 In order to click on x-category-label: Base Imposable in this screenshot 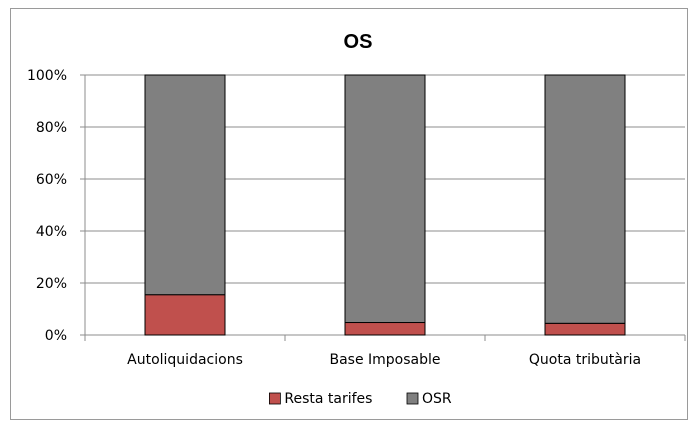, I will do `click(384, 360)`.